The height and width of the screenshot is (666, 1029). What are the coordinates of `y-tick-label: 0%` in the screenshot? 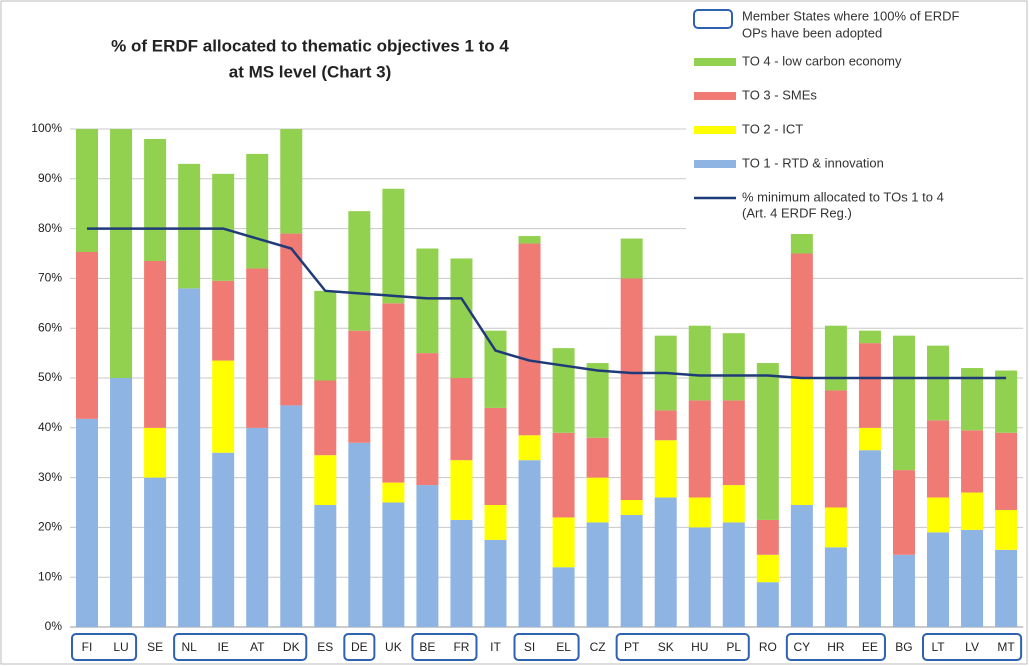 It's located at (54, 626).